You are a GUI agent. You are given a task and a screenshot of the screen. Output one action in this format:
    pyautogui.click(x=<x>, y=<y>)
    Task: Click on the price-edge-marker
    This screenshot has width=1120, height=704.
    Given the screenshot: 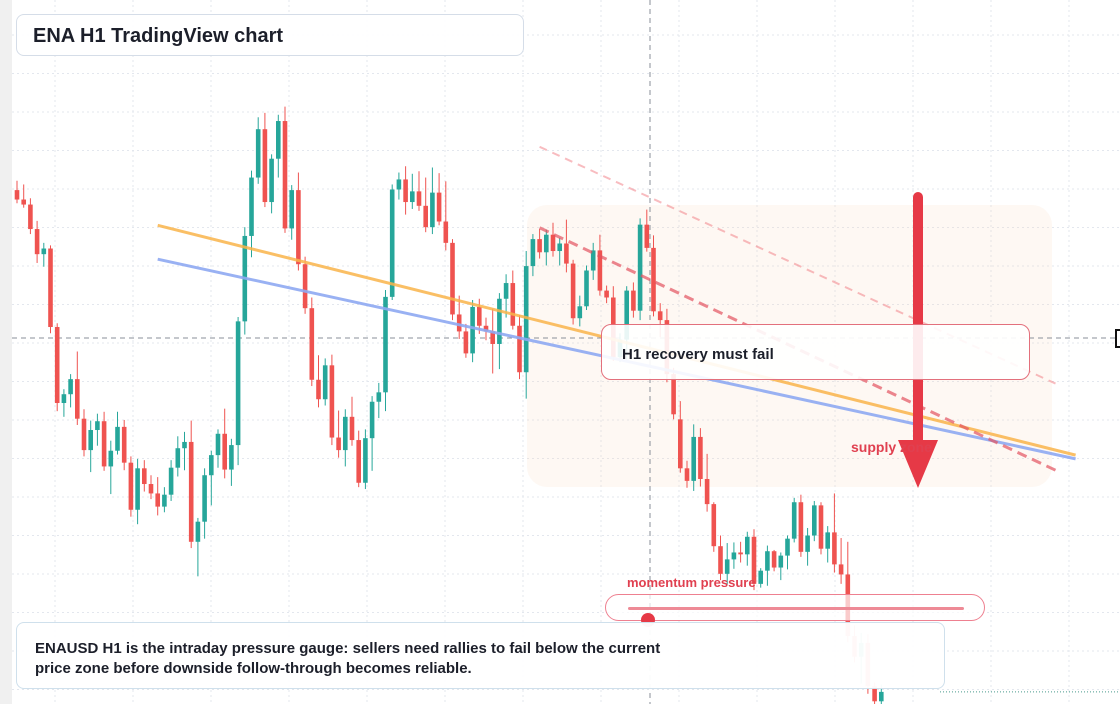 What is the action you would take?
    pyautogui.click(x=1117, y=338)
    